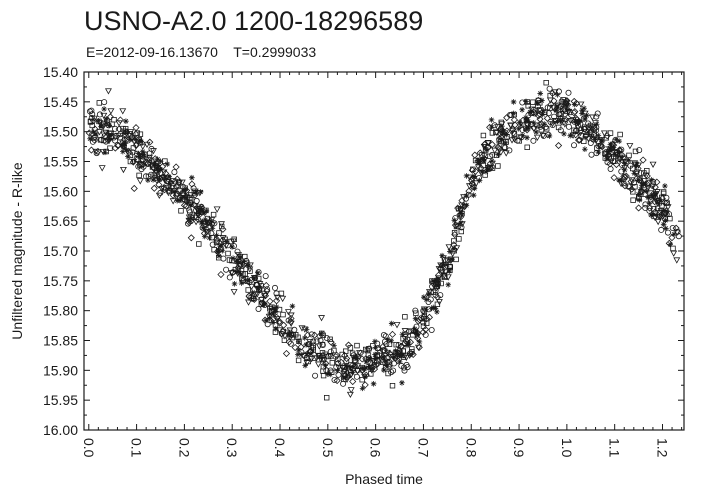 The width and height of the screenshot is (704, 493). What do you see at coordinates (60, 281) in the screenshot?
I see `y-tick-label: 15.75` at bounding box center [60, 281].